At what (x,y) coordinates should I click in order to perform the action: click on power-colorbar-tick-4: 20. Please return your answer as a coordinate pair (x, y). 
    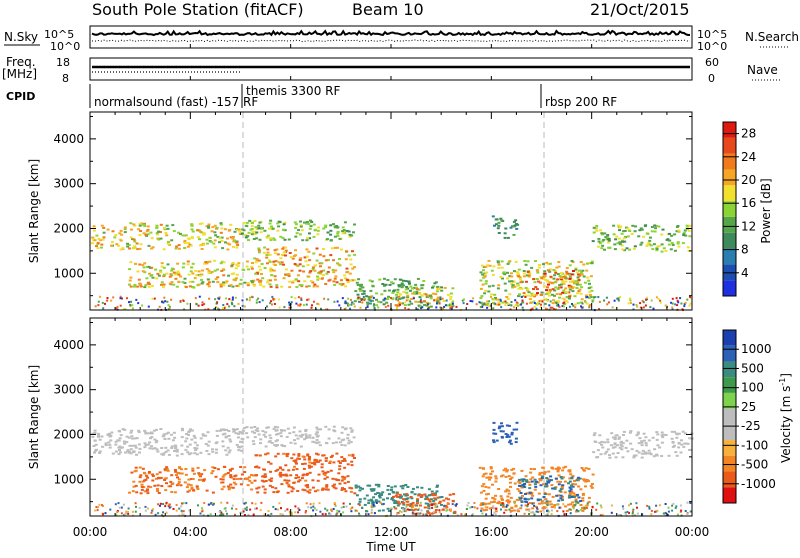
    Looking at the image, I should click on (748, 180).